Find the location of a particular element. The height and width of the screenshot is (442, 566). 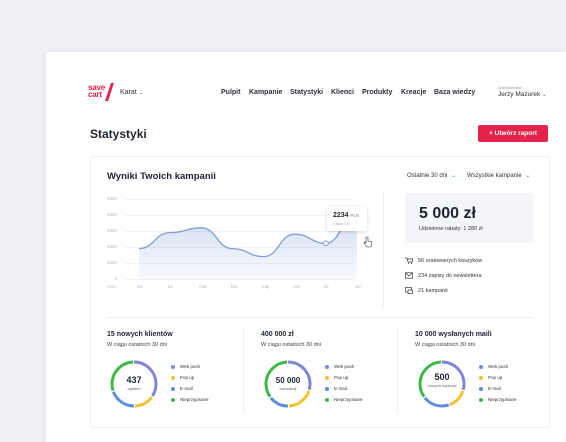

stat-newsletter: 234 zapisy do newslettera is located at coordinates (443, 275).